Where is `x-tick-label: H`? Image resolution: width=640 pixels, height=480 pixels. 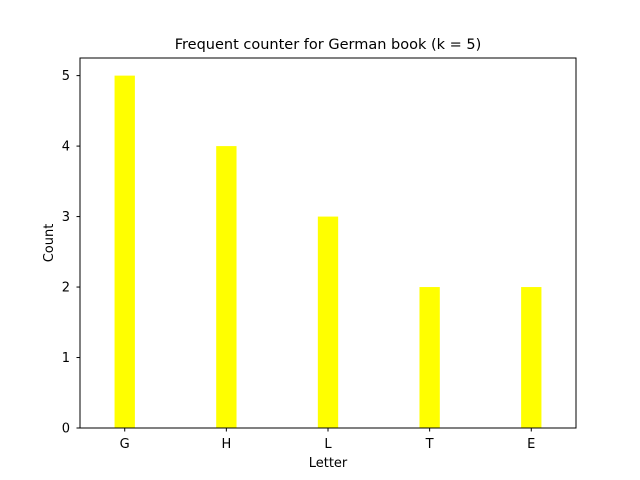
x-tick-label: H is located at coordinates (226, 444).